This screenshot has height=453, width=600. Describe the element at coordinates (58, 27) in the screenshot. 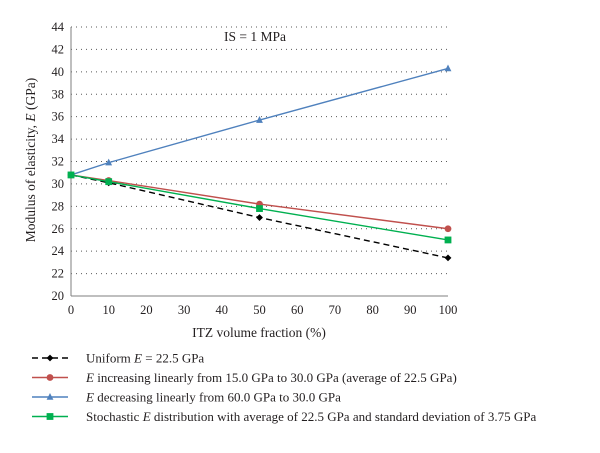

I see `y-tick-label: 44` at that location.